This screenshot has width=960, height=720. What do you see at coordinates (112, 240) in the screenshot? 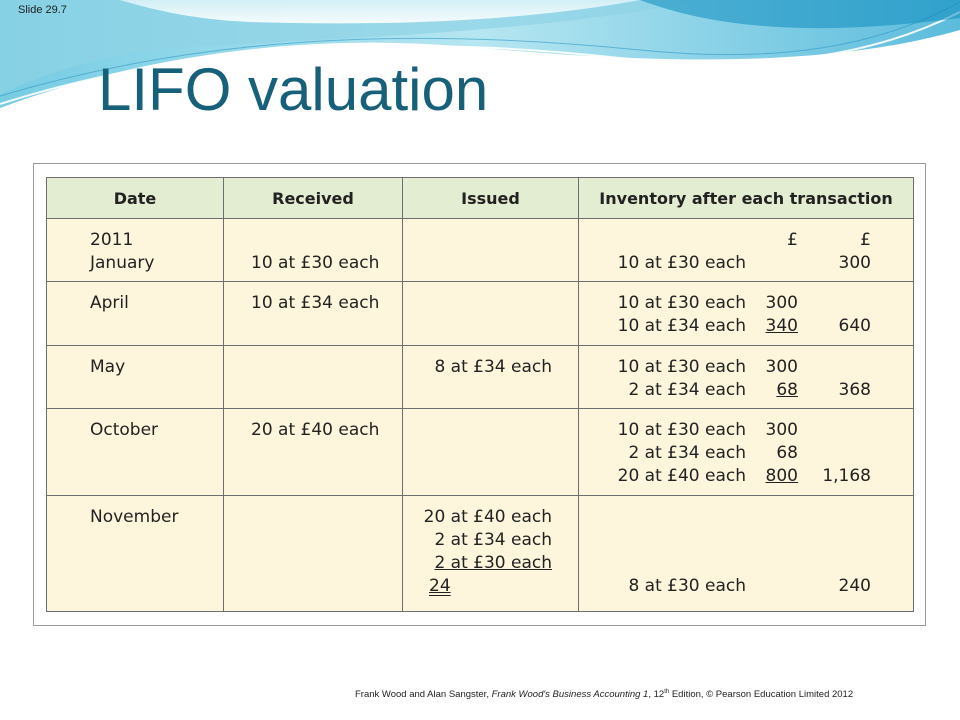
I see `date-line: 2011` at bounding box center [112, 240].